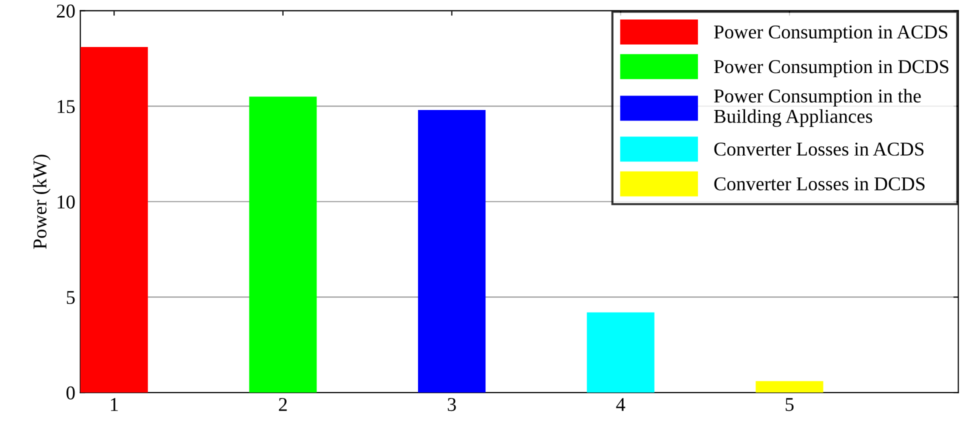 This screenshot has width=968, height=429. I want to click on legend-label: Power Consumption in DCDS, so click(831, 69).